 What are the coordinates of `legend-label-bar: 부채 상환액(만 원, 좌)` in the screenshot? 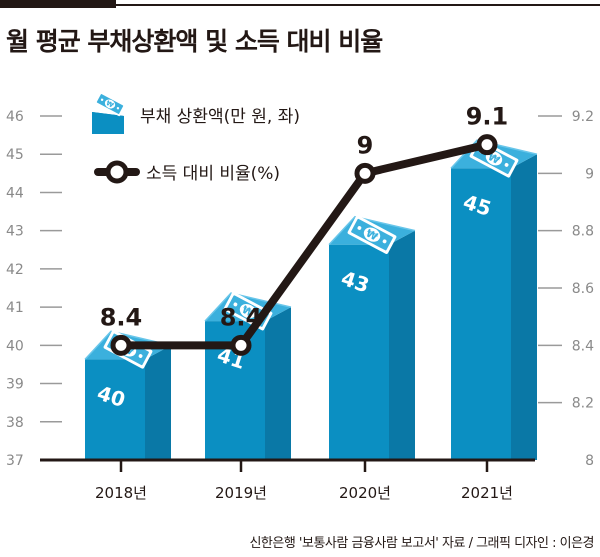 It's located at (220, 117).